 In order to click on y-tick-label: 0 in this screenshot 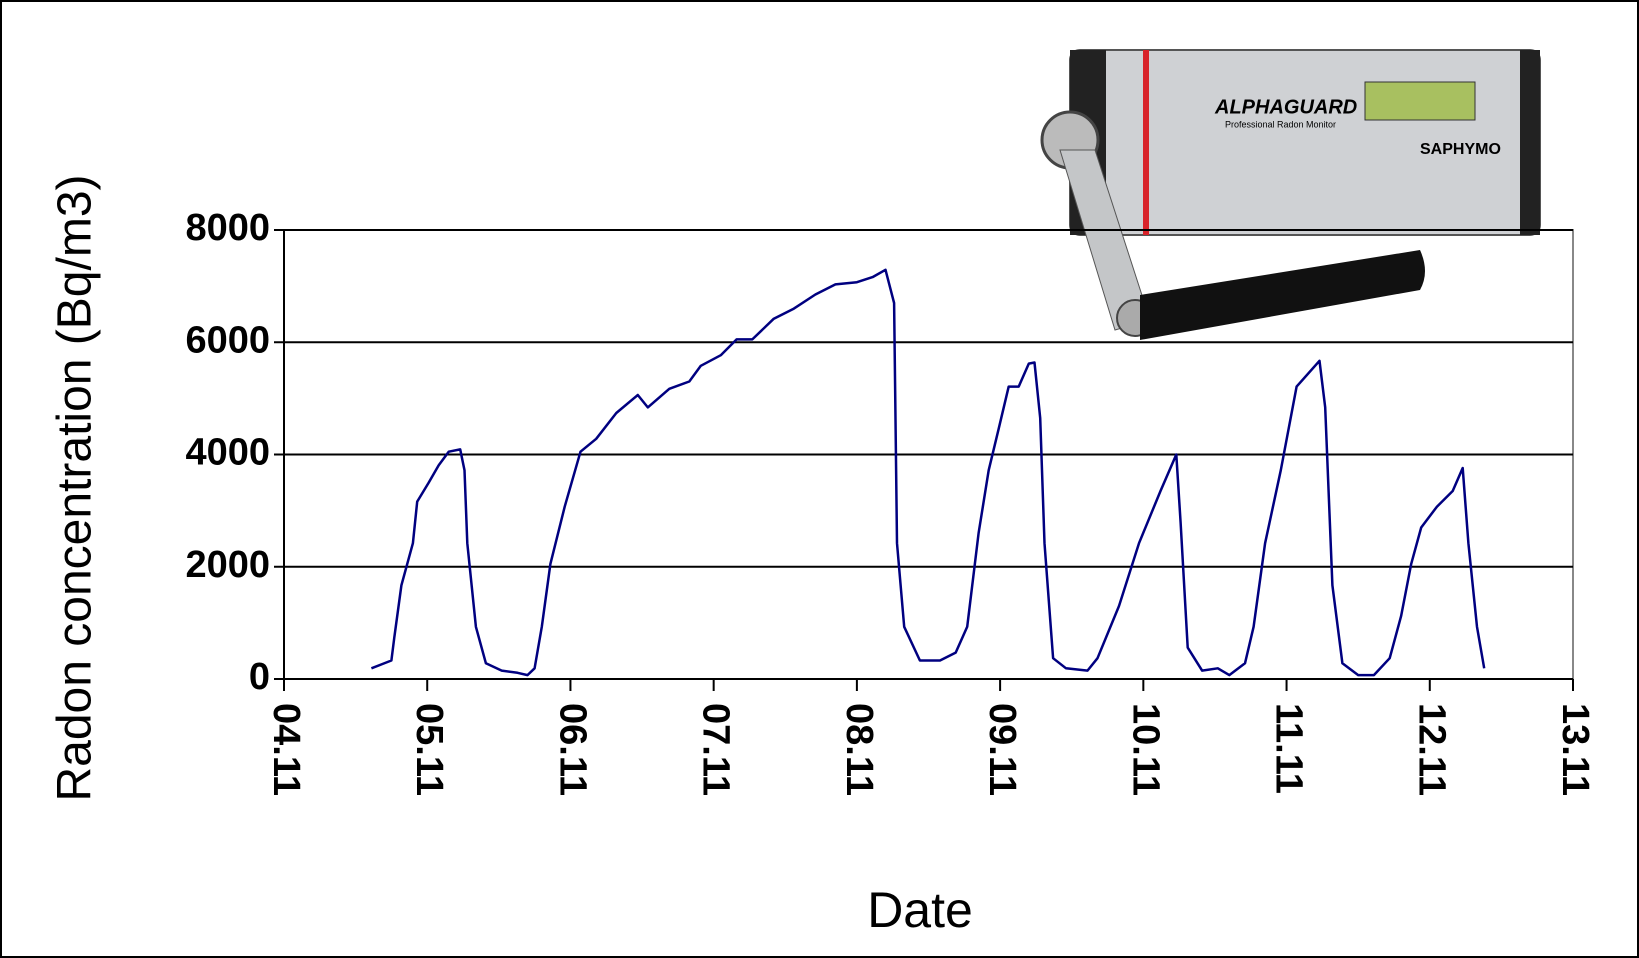, I will do `click(259, 677)`.